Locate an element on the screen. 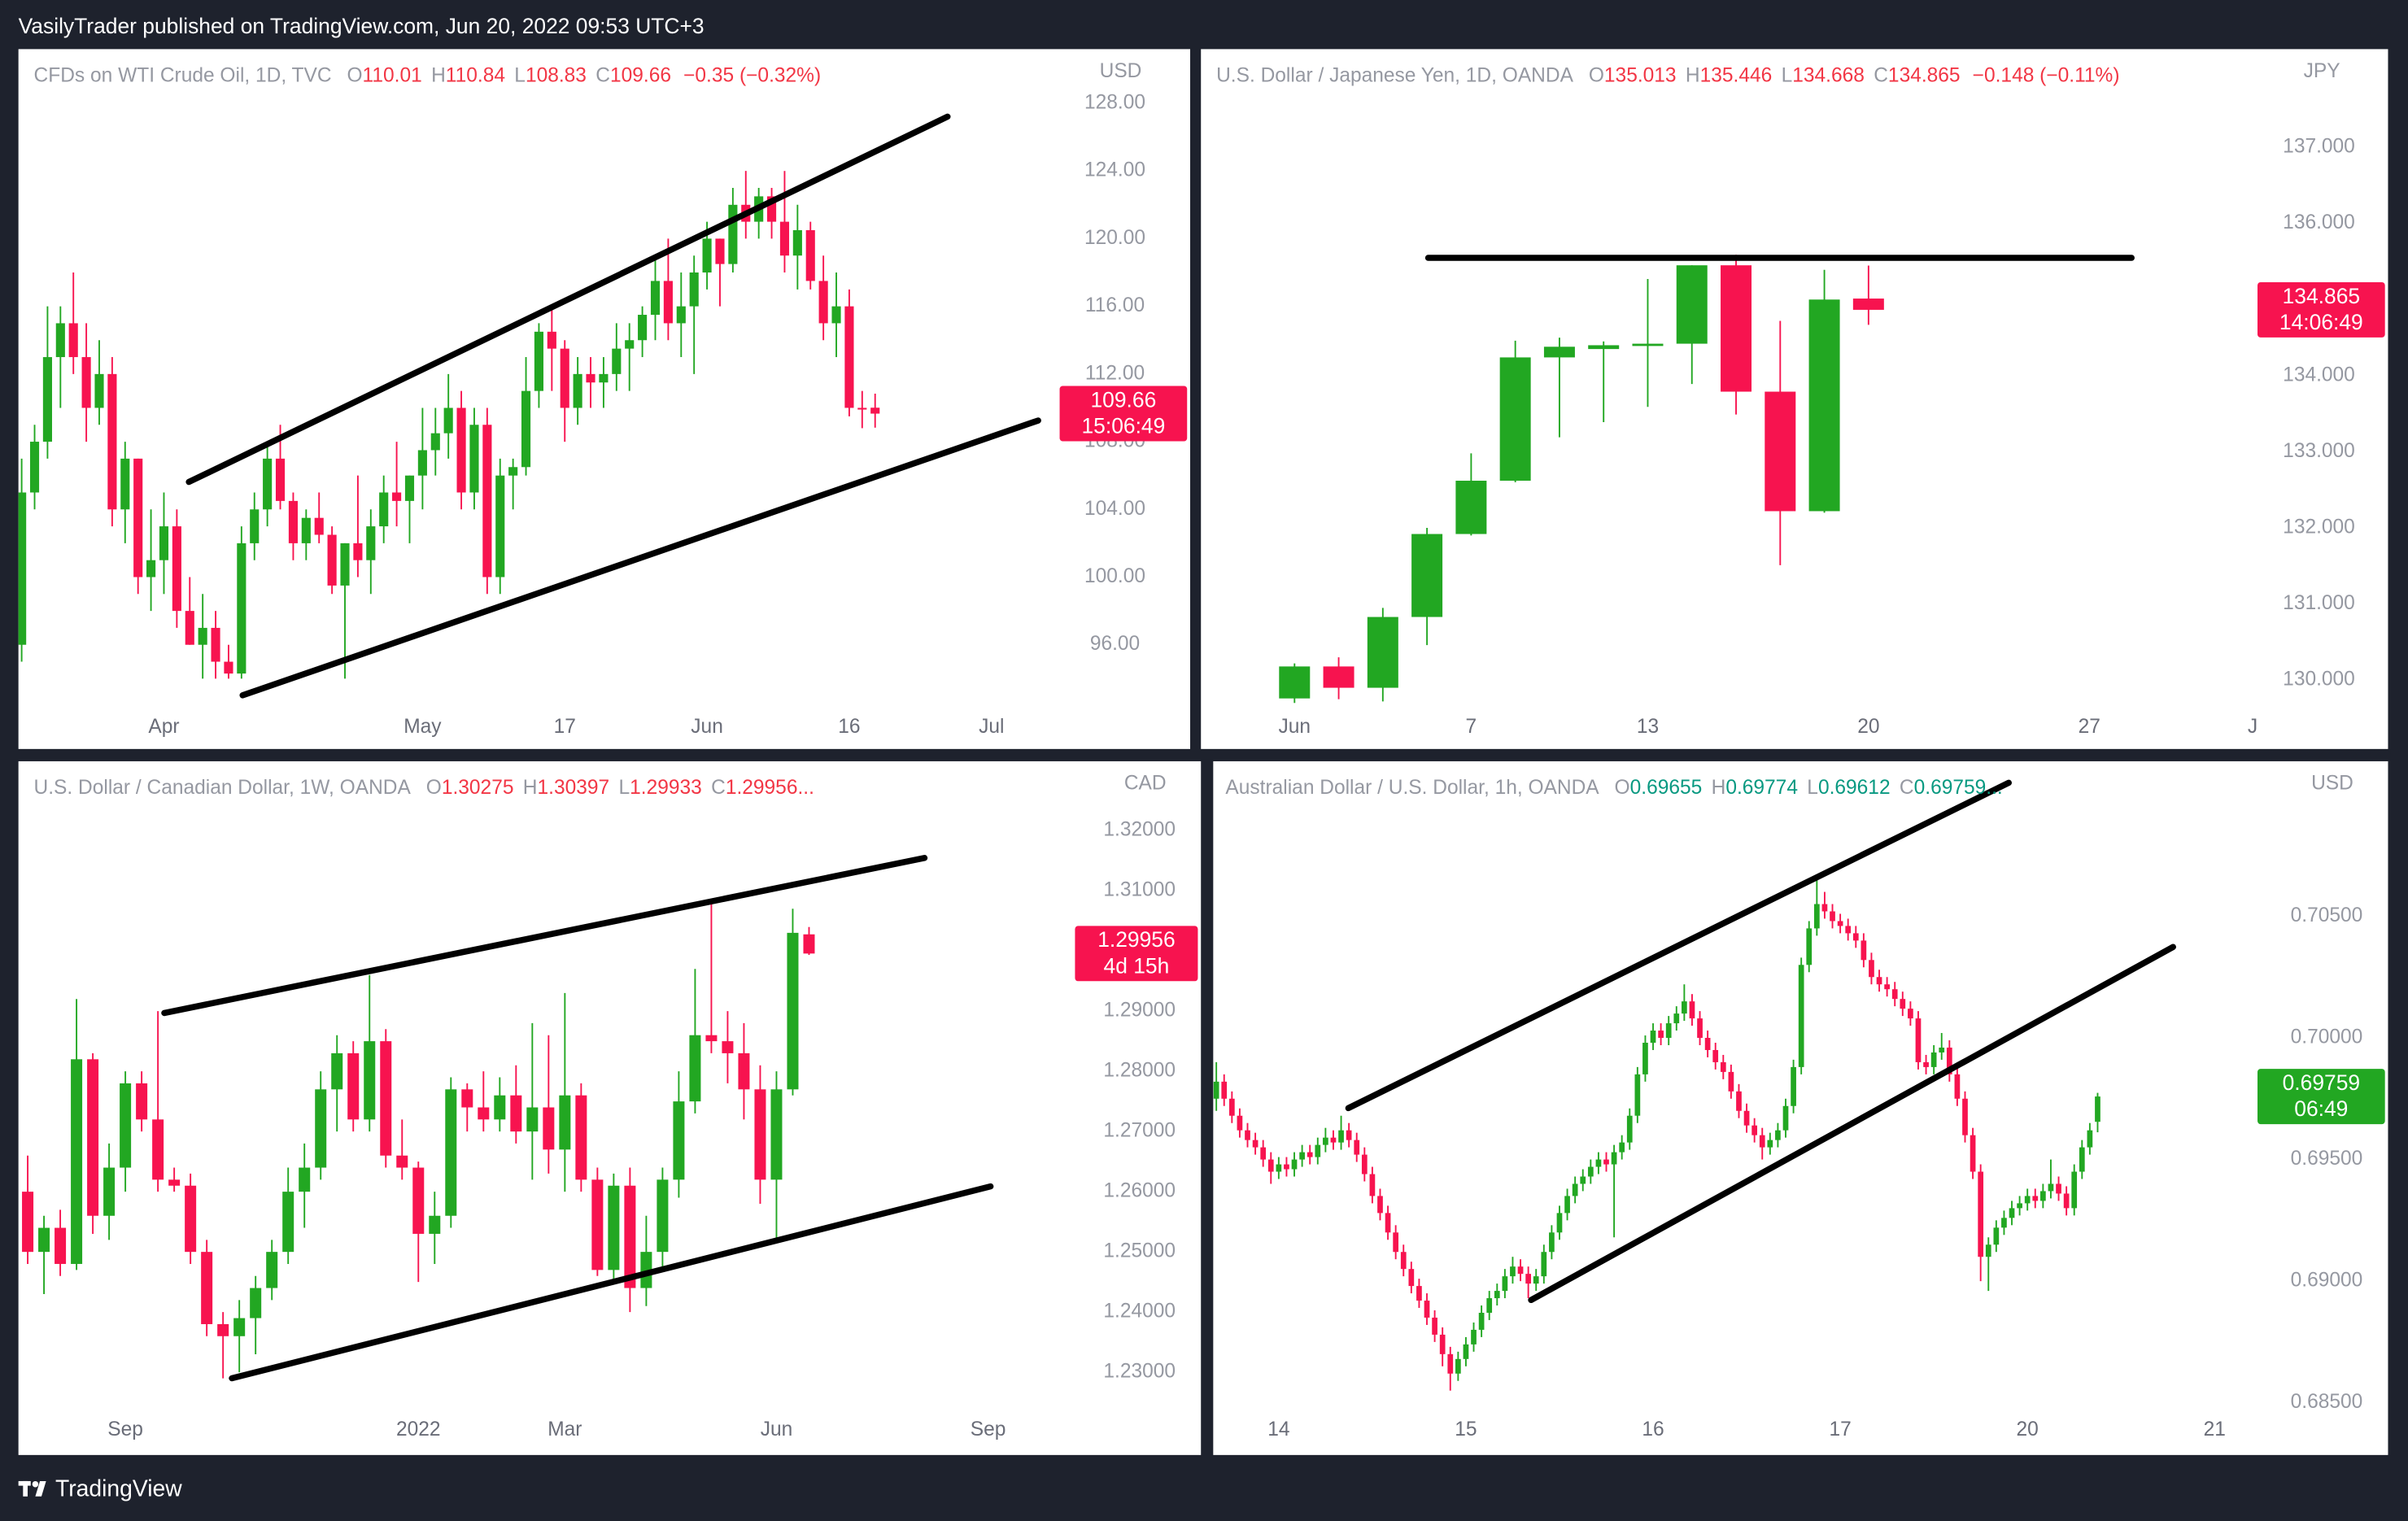  countdown: 15:06:49 is located at coordinates (1123, 425).